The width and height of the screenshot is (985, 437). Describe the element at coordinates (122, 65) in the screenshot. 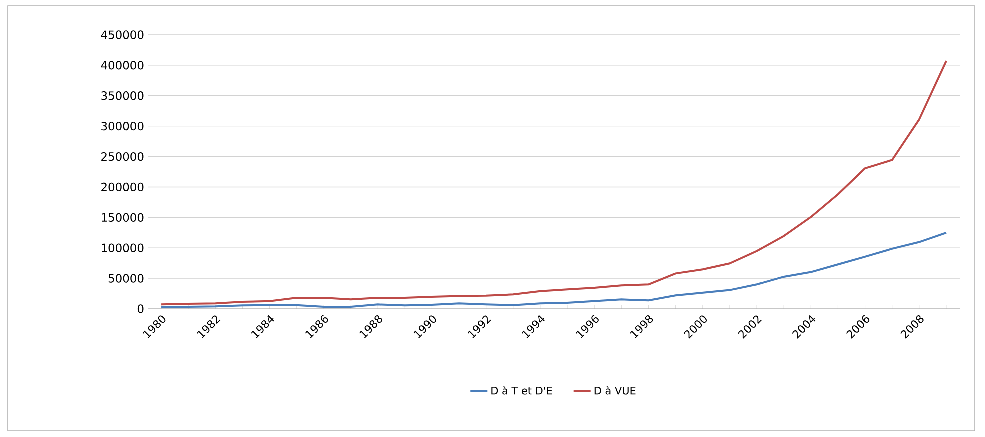

I see `y-tick-label: 400000` at that location.